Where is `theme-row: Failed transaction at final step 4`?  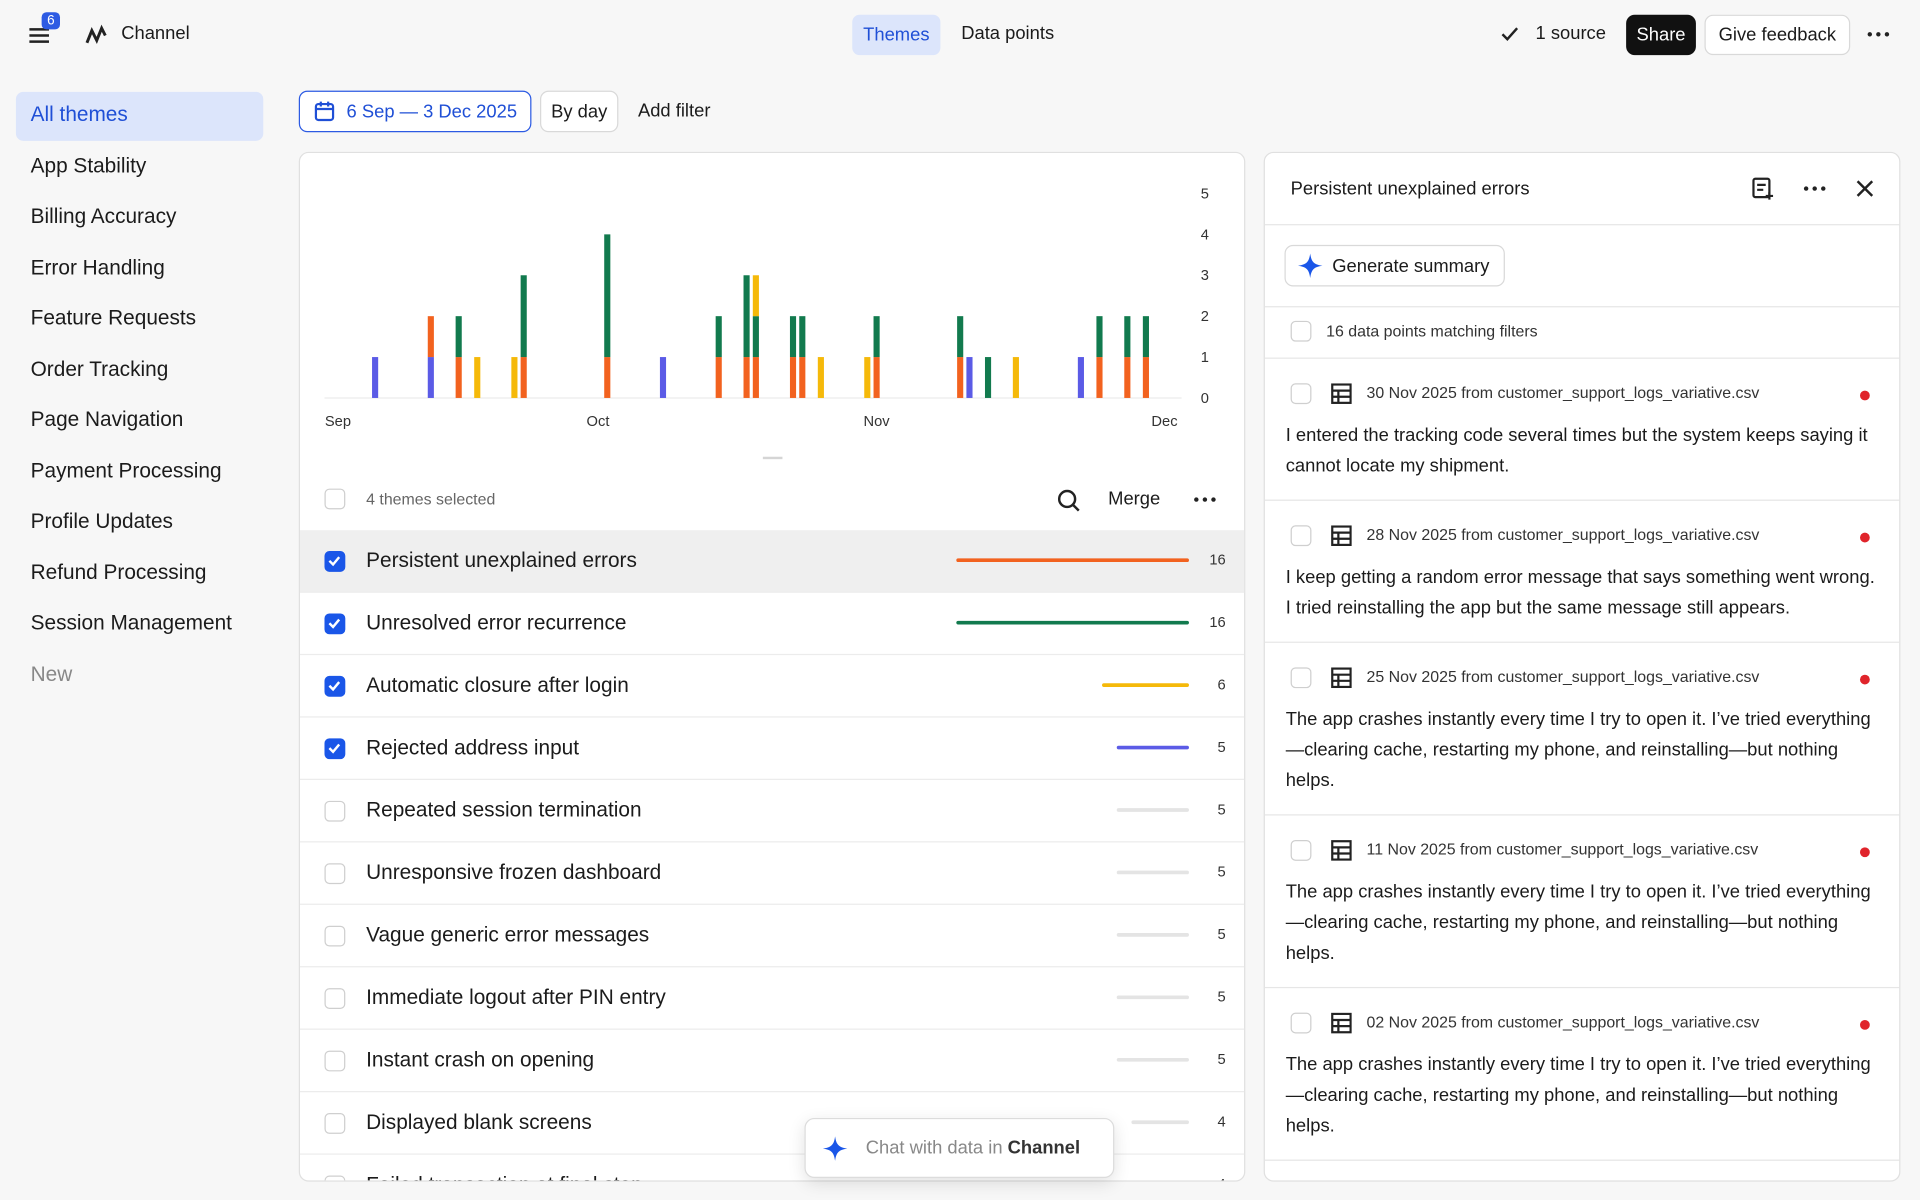
theme-row: Failed transaction at final step 4 is located at coordinates (772, 1168).